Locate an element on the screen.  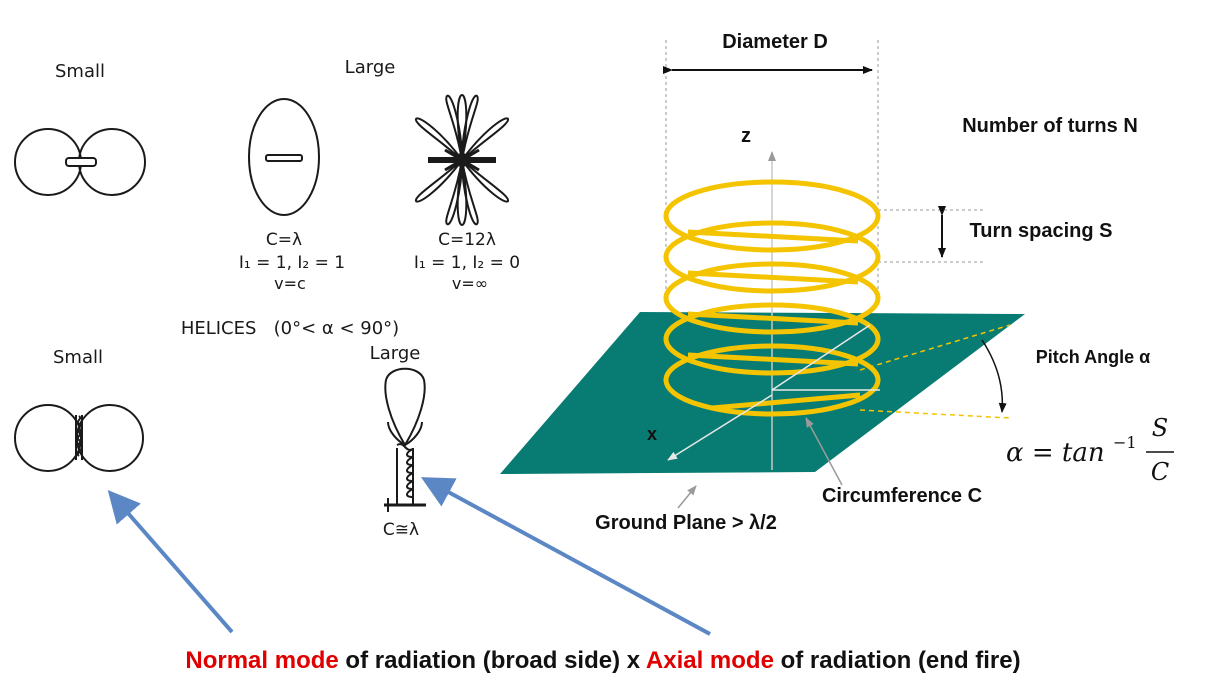
pitch-angle-arc is located at coordinates (992, 376).